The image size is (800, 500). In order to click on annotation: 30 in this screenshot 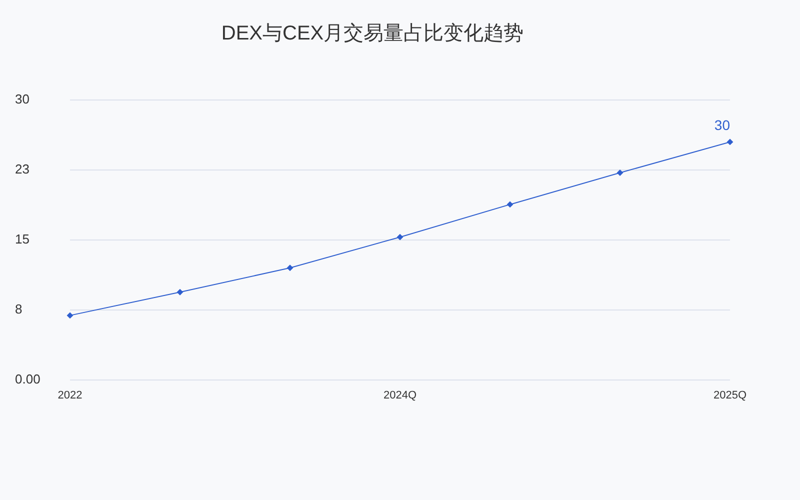, I will do `click(722, 124)`.